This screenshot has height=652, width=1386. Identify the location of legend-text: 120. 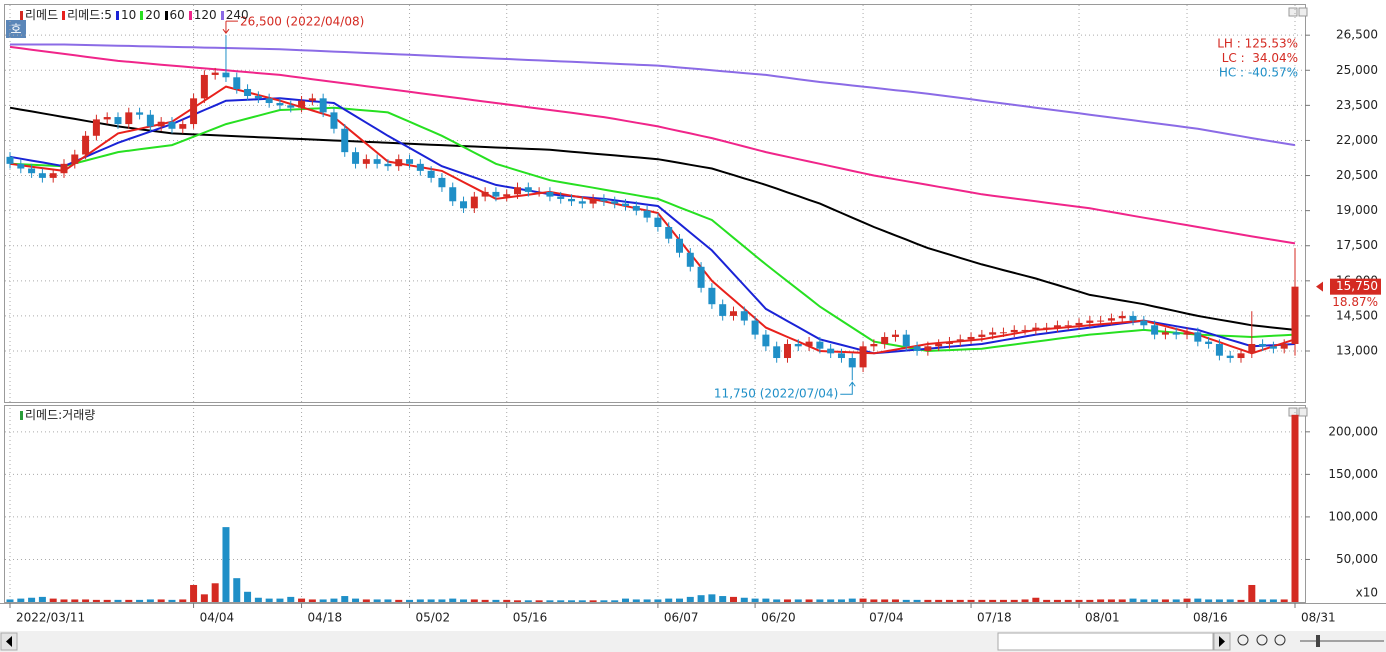
(205, 15).